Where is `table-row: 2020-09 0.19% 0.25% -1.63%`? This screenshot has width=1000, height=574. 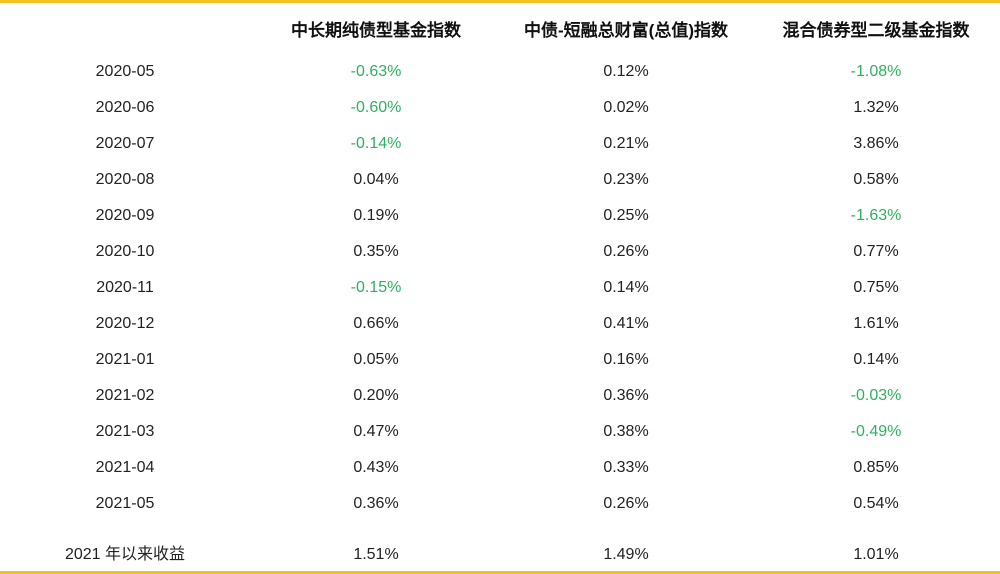 table-row: 2020-09 0.19% 0.25% -1.63% is located at coordinates (500, 216).